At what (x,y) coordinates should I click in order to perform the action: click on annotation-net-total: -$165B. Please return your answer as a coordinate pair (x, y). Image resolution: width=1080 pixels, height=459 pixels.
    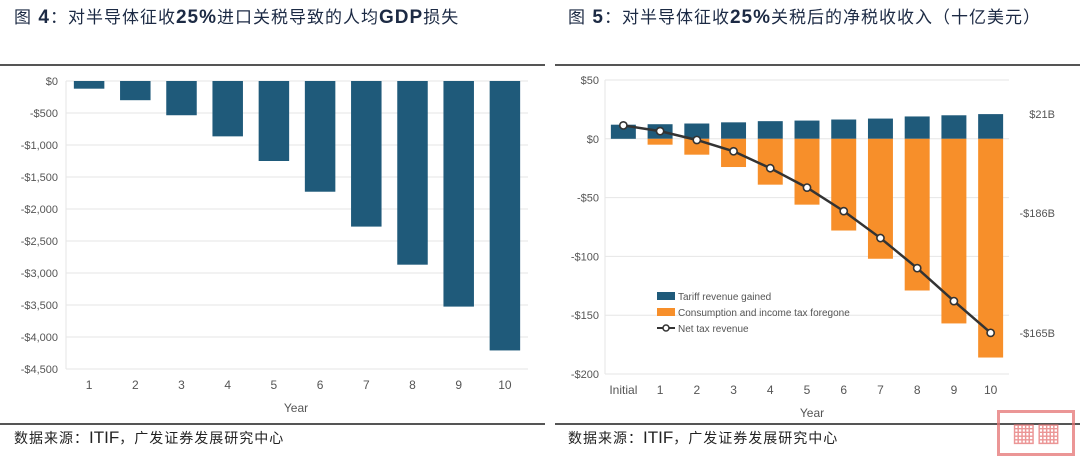
    Looking at the image, I should click on (1037, 334).